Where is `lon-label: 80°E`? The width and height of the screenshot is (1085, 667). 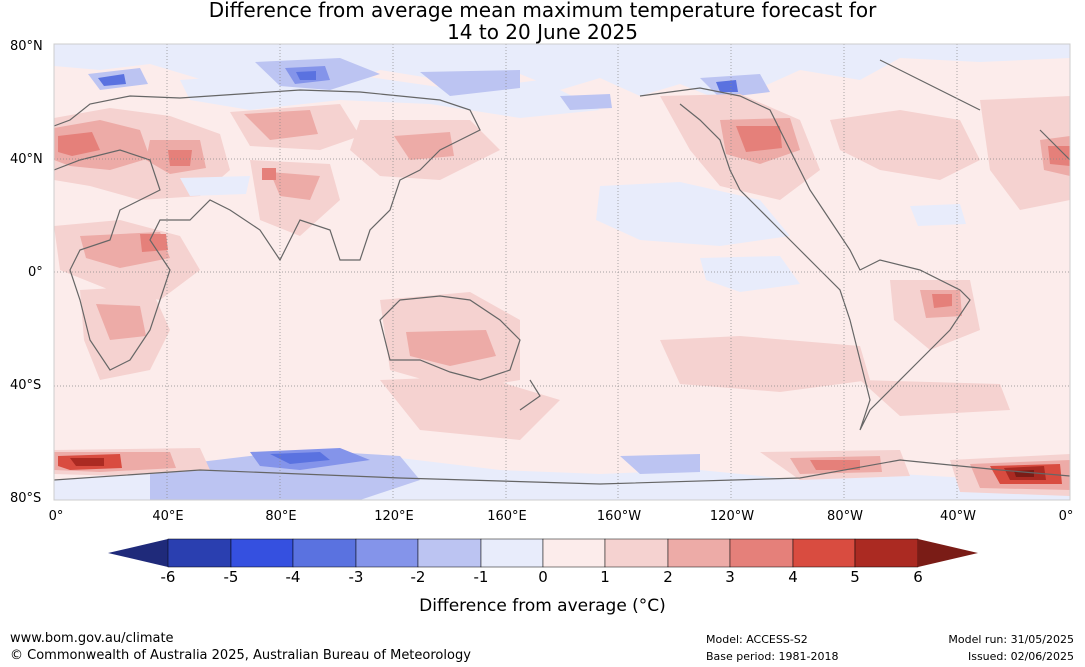 lon-label: 80°E is located at coordinates (281, 516).